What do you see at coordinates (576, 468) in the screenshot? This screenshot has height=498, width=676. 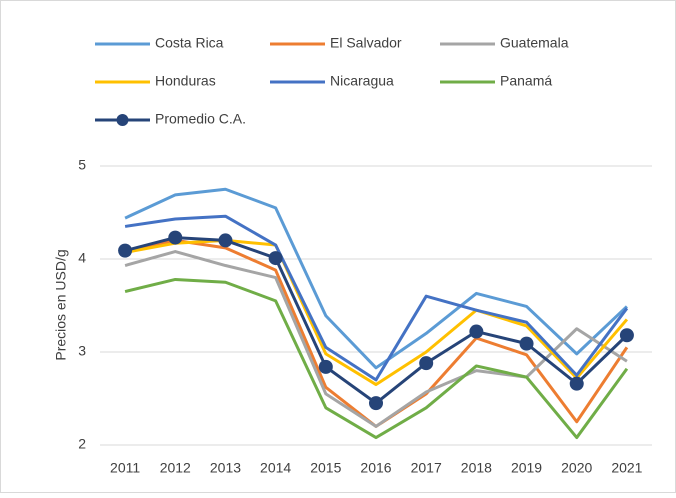 I see `x-tick-label: 2020` at bounding box center [576, 468].